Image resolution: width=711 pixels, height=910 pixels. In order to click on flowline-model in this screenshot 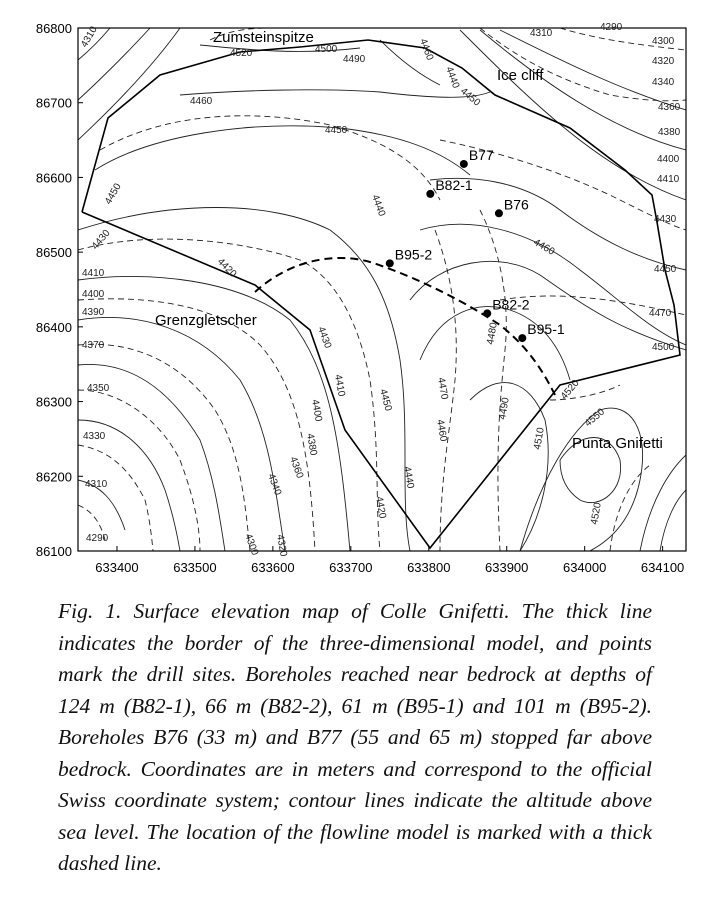, I will do `click(405, 326)`.